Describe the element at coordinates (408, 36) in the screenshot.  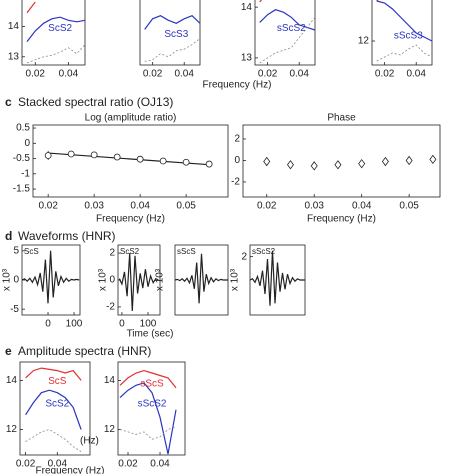
I see `series-label: sScS3` at that location.